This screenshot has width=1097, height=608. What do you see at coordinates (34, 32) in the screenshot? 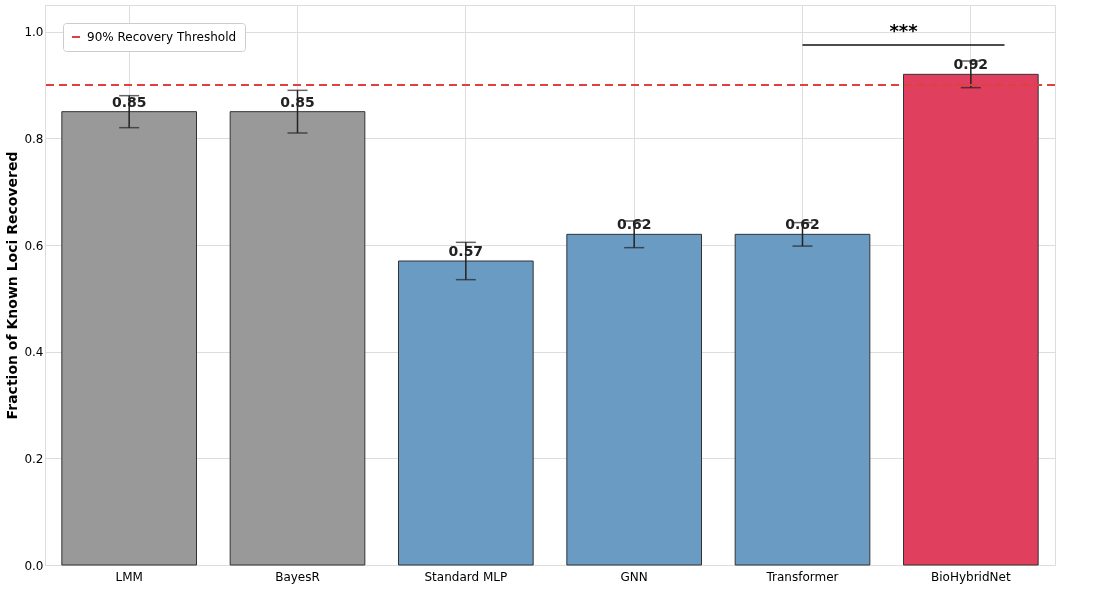
I see `y-tick-label: 1.0` at bounding box center [34, 32].